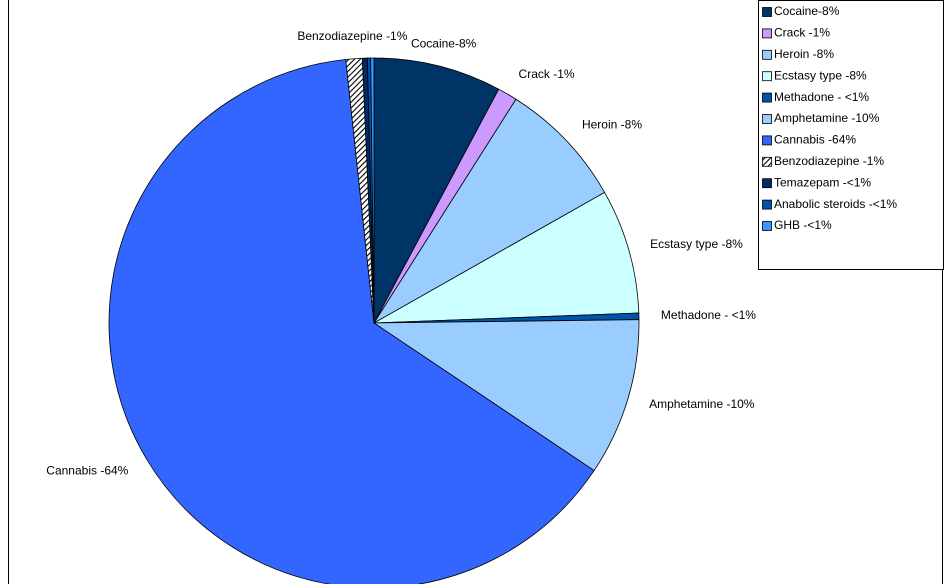 The image size is (944, 584). I want to click on legend-label: Amphetamine -10%, so click(827, 118).